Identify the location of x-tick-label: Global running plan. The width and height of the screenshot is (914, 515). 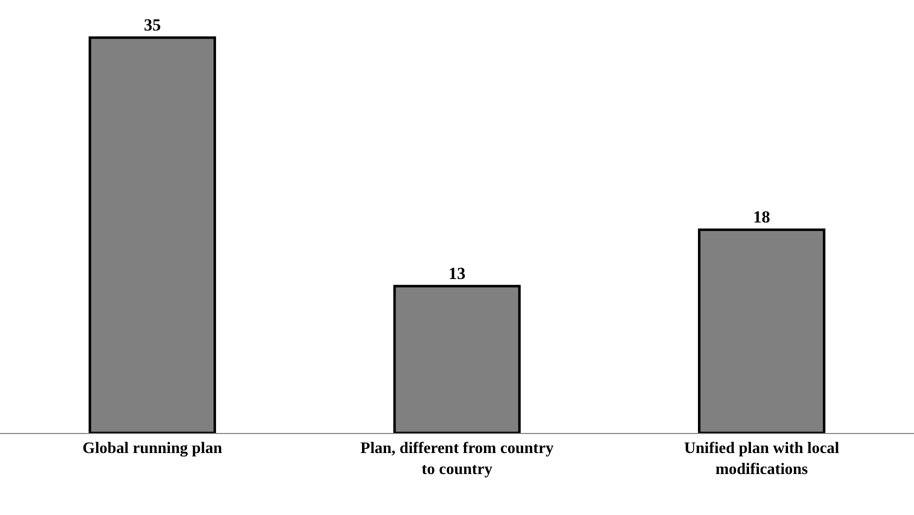
(152, 449).